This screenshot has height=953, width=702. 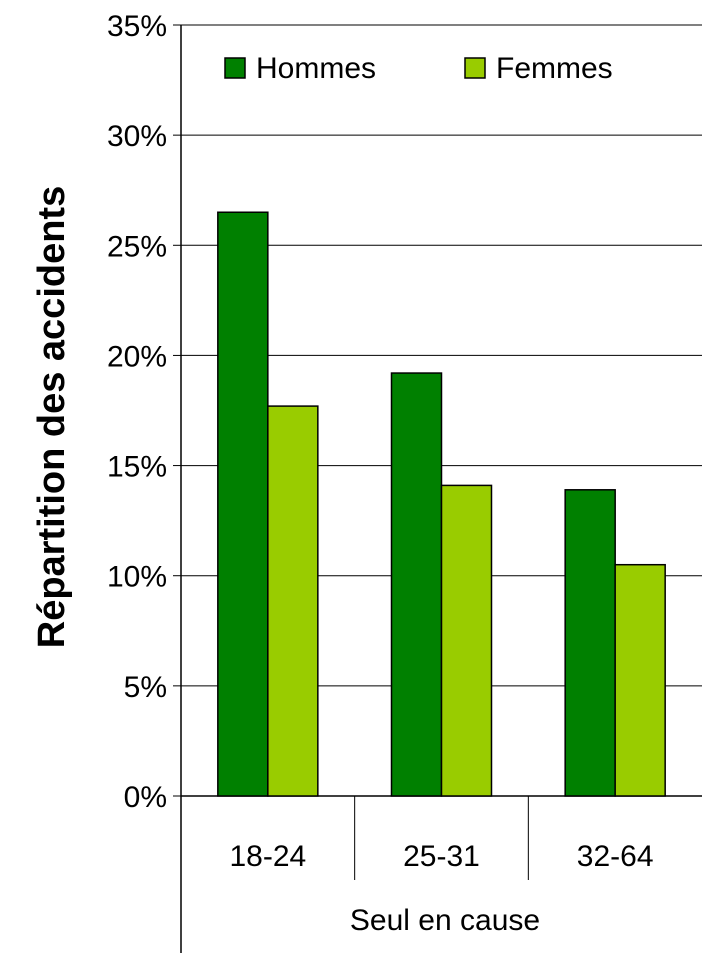 I want to click on y-tick-label: 25%, so click(x=137, y=246).